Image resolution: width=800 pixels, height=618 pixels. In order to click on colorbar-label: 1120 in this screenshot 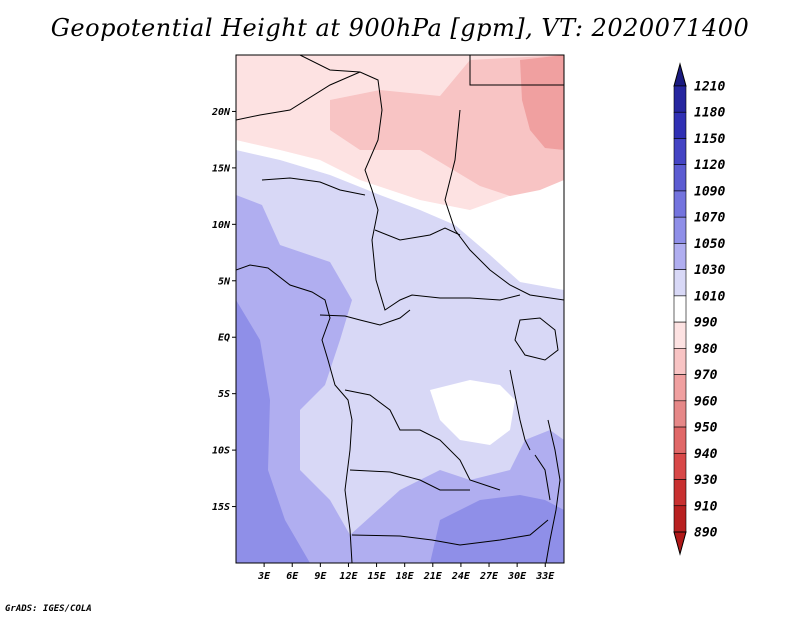, I will do `click(709, 165)`.